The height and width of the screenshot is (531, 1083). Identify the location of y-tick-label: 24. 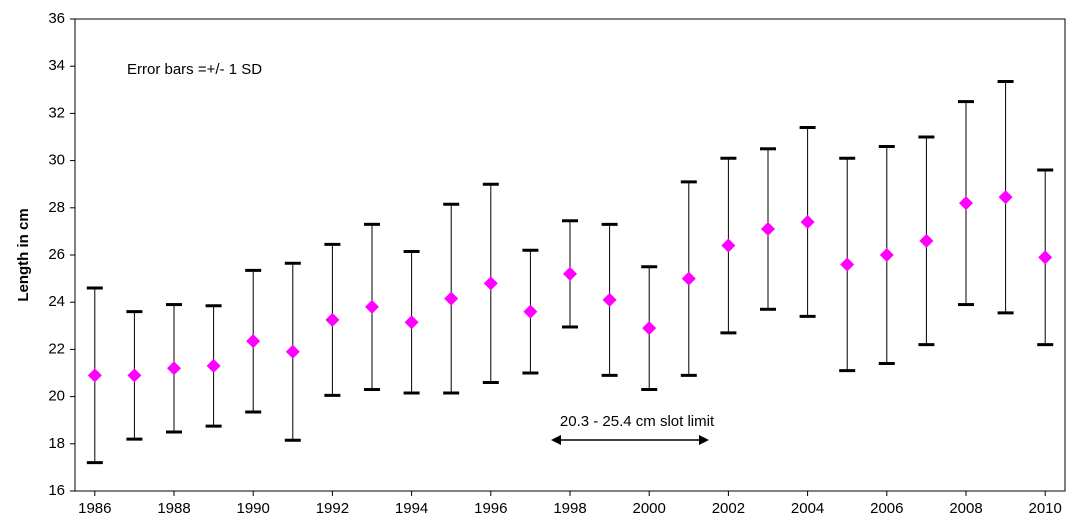
(56, 301).